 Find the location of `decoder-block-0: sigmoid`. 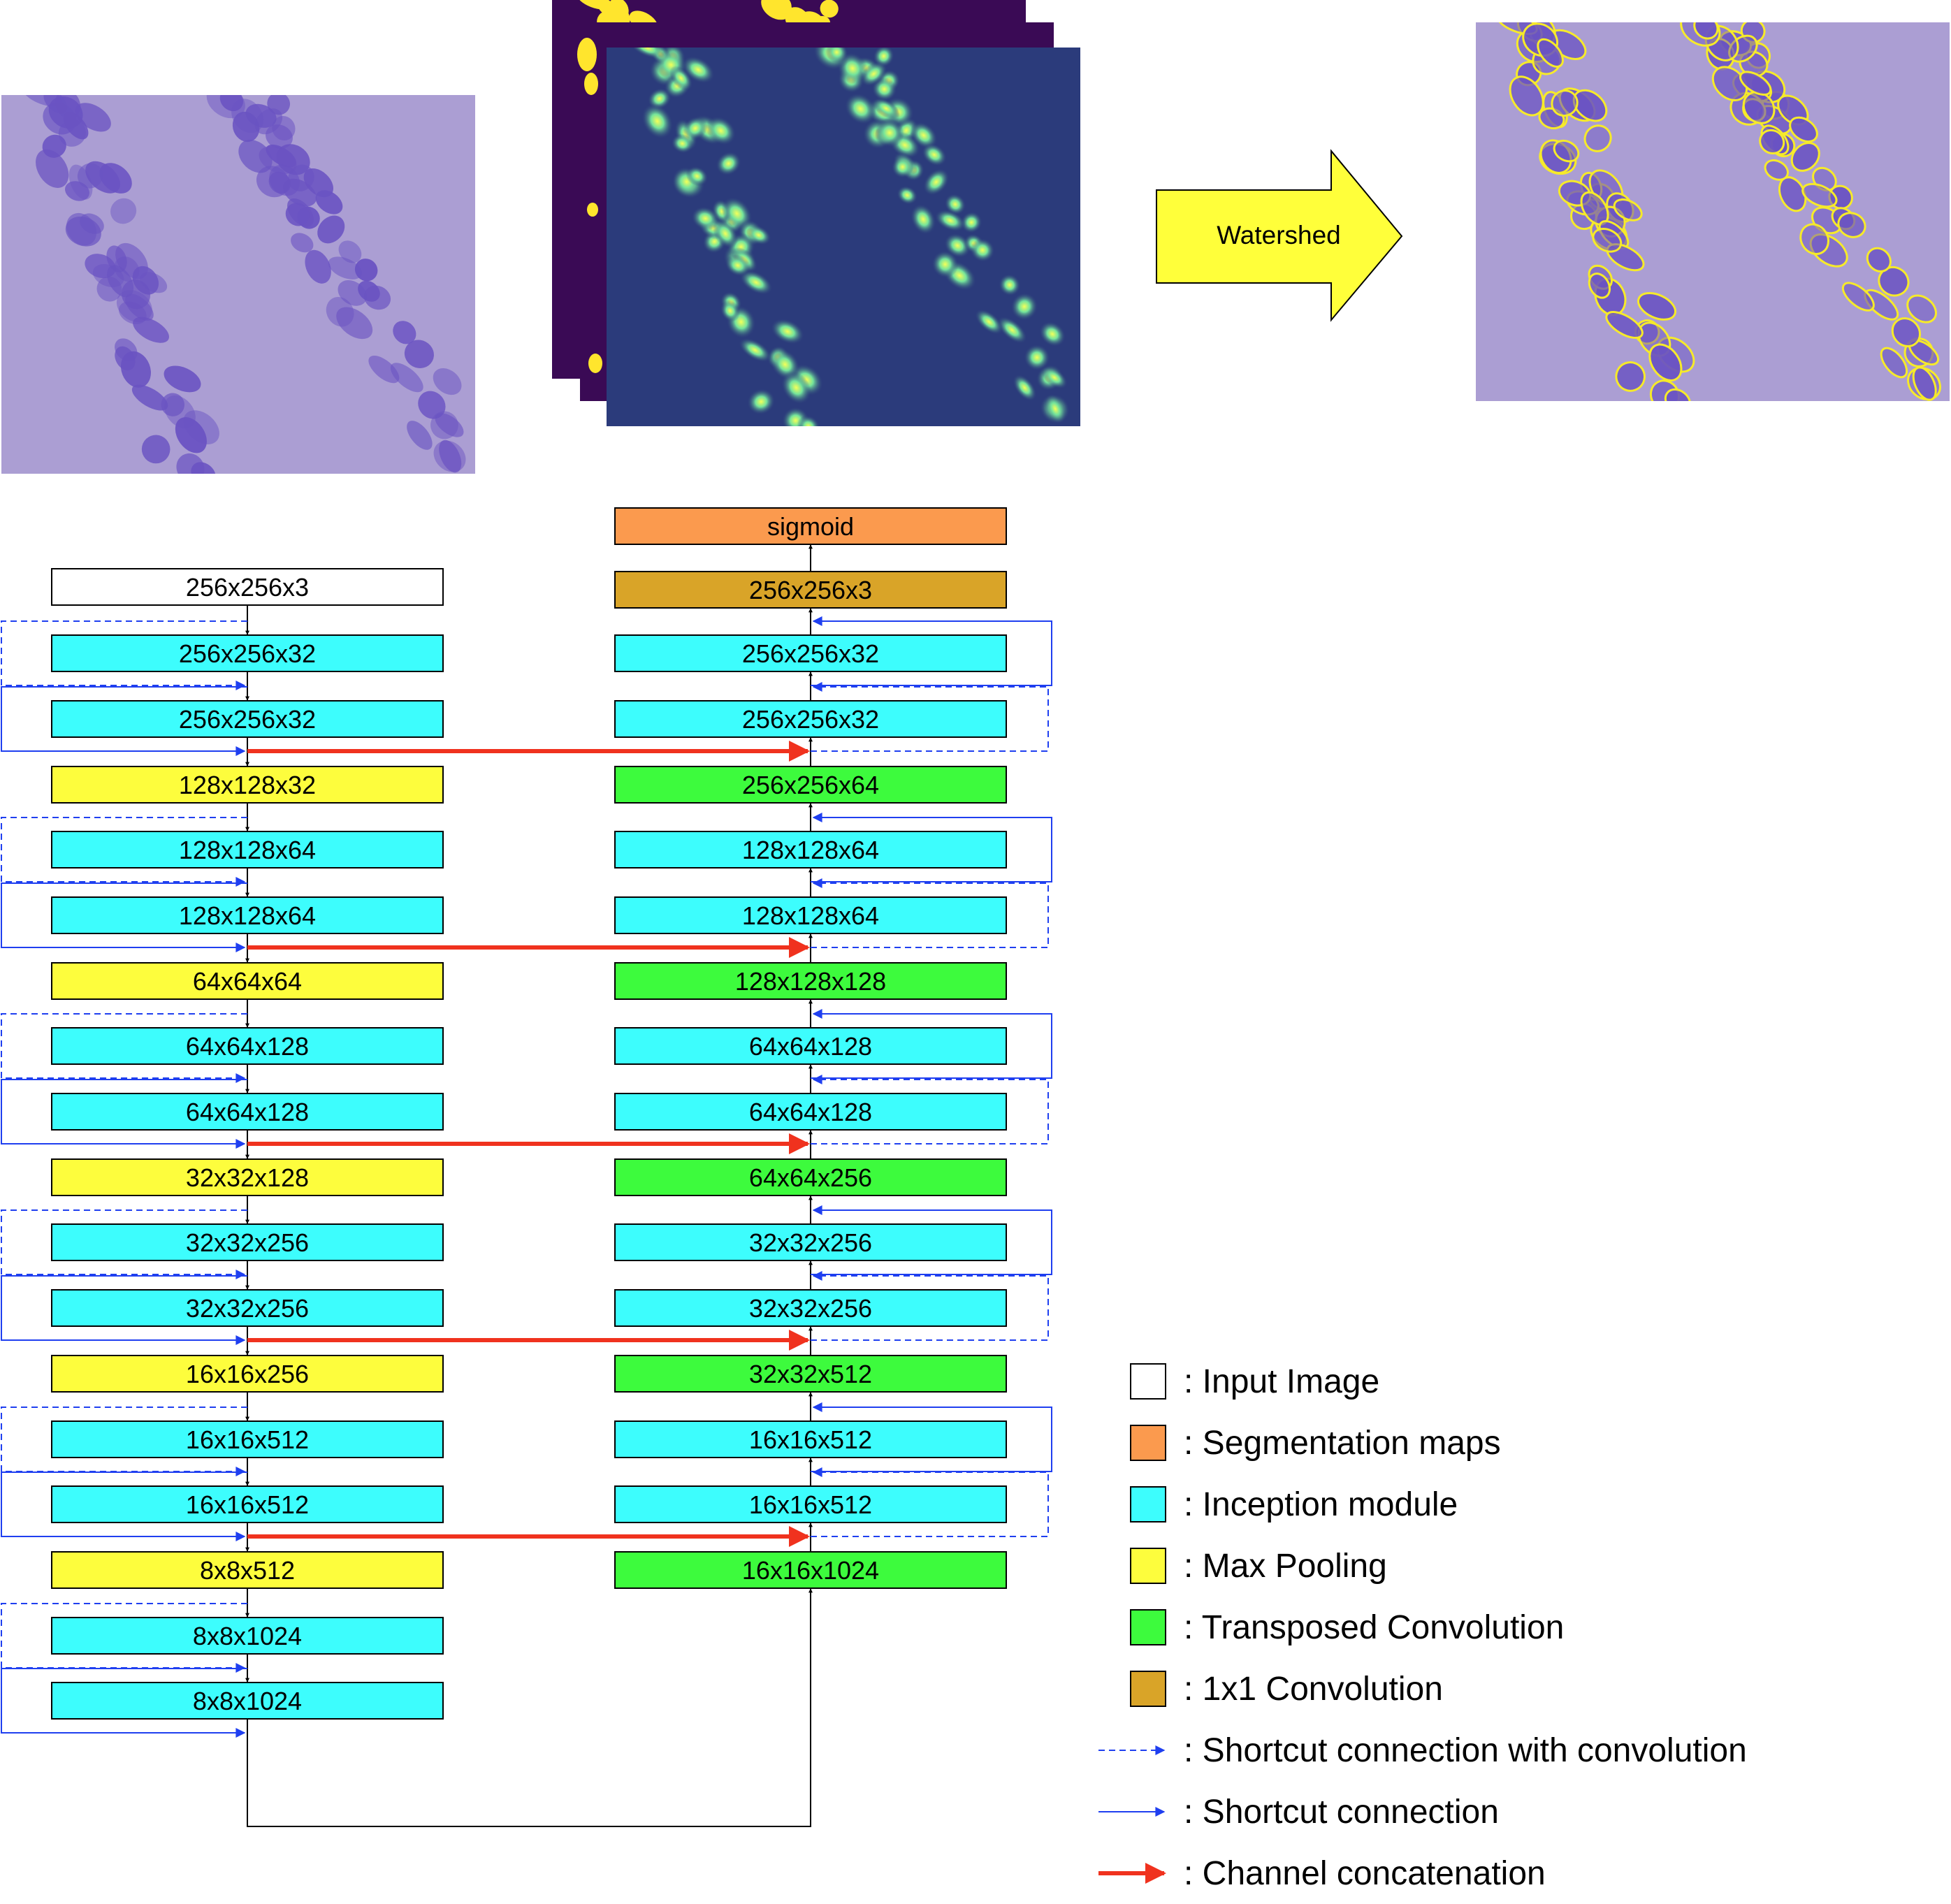

decoder-block-0: sigmoid is located at coordinates (810, 526).